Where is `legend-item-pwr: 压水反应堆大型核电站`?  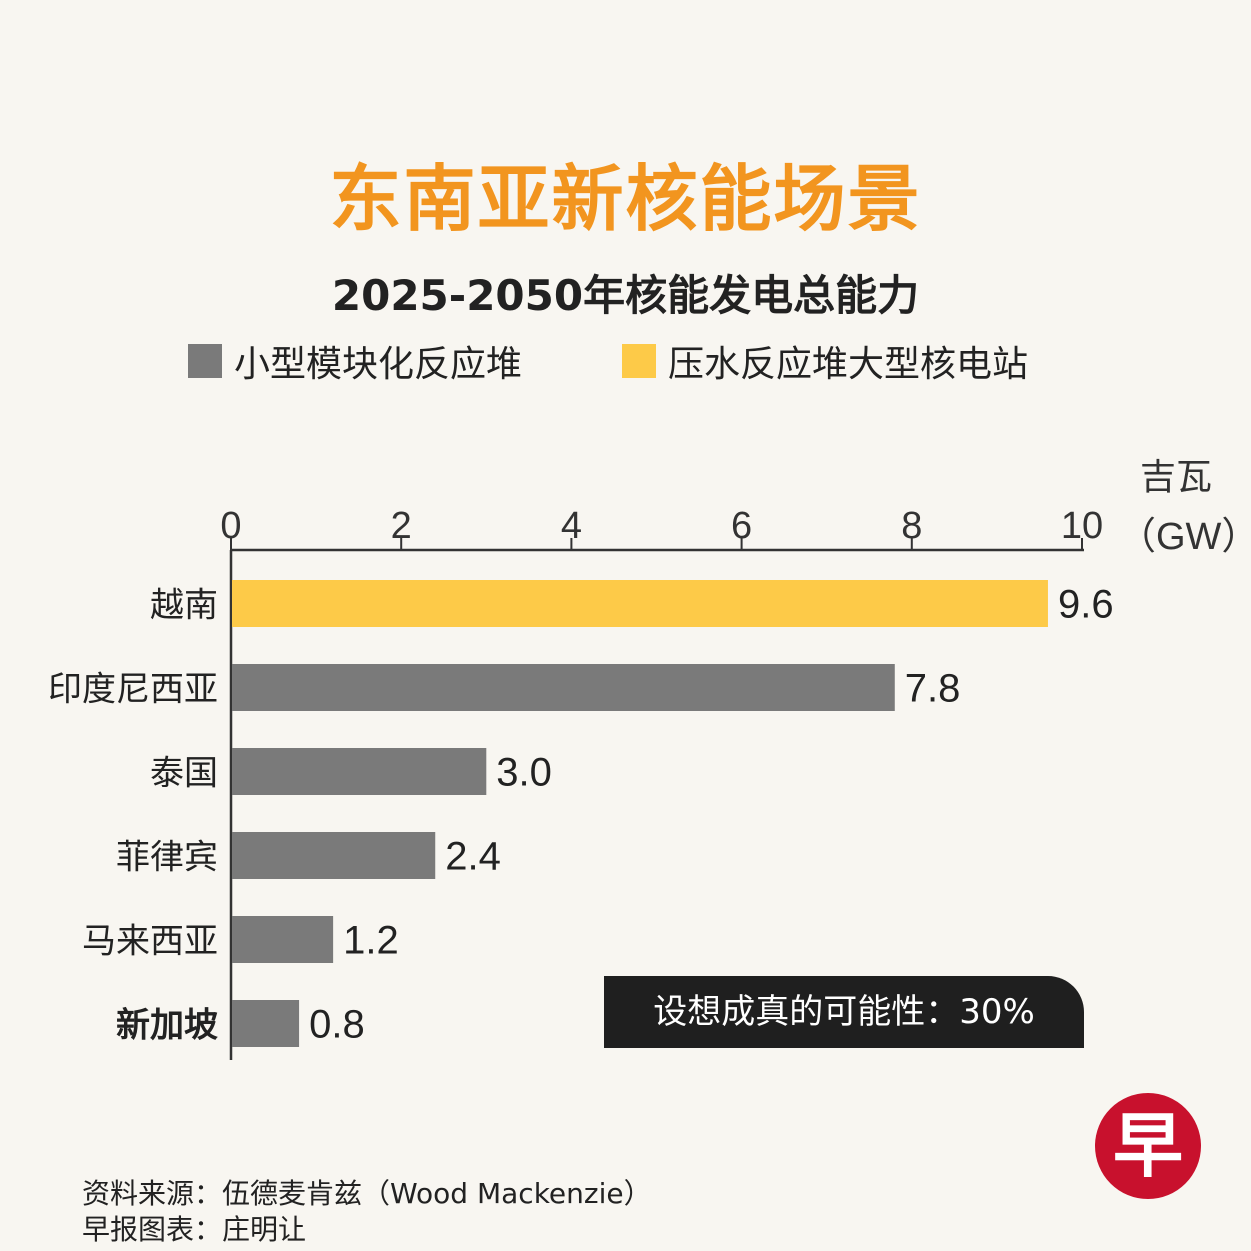 legend-item-pwr: 压水反应堆大型核电站 is located at coordinates (825, 361).